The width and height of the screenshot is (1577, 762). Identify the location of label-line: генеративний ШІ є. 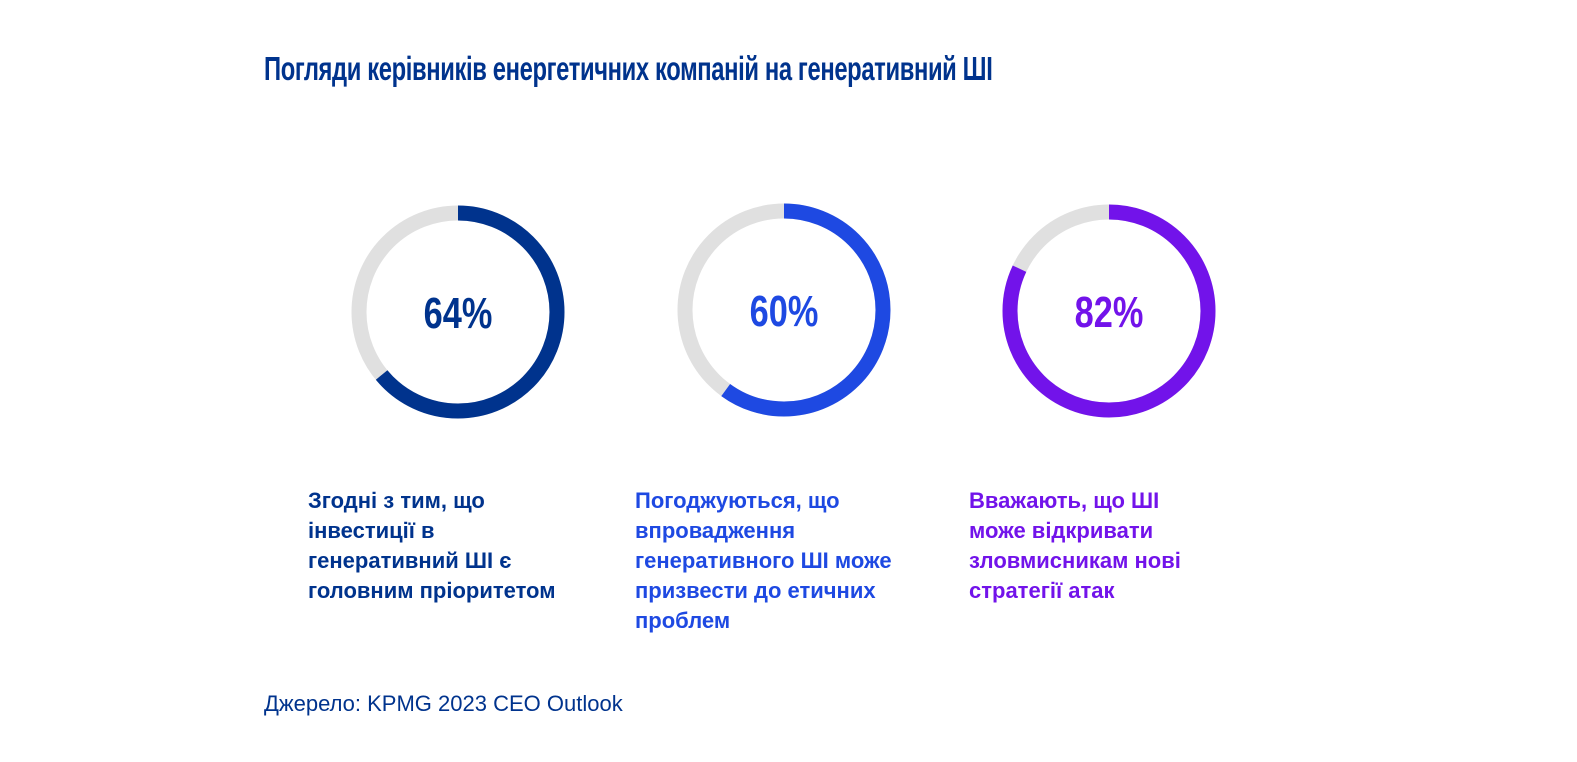
(410, 560).